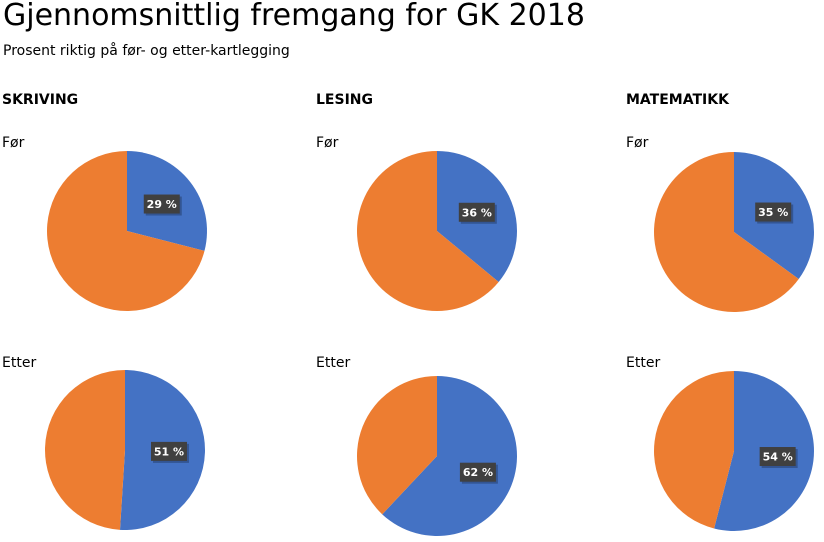 This screenshot has width=824, height=542. I want to click on data-label-lesing-etter: 62 %, so click(478, 473).